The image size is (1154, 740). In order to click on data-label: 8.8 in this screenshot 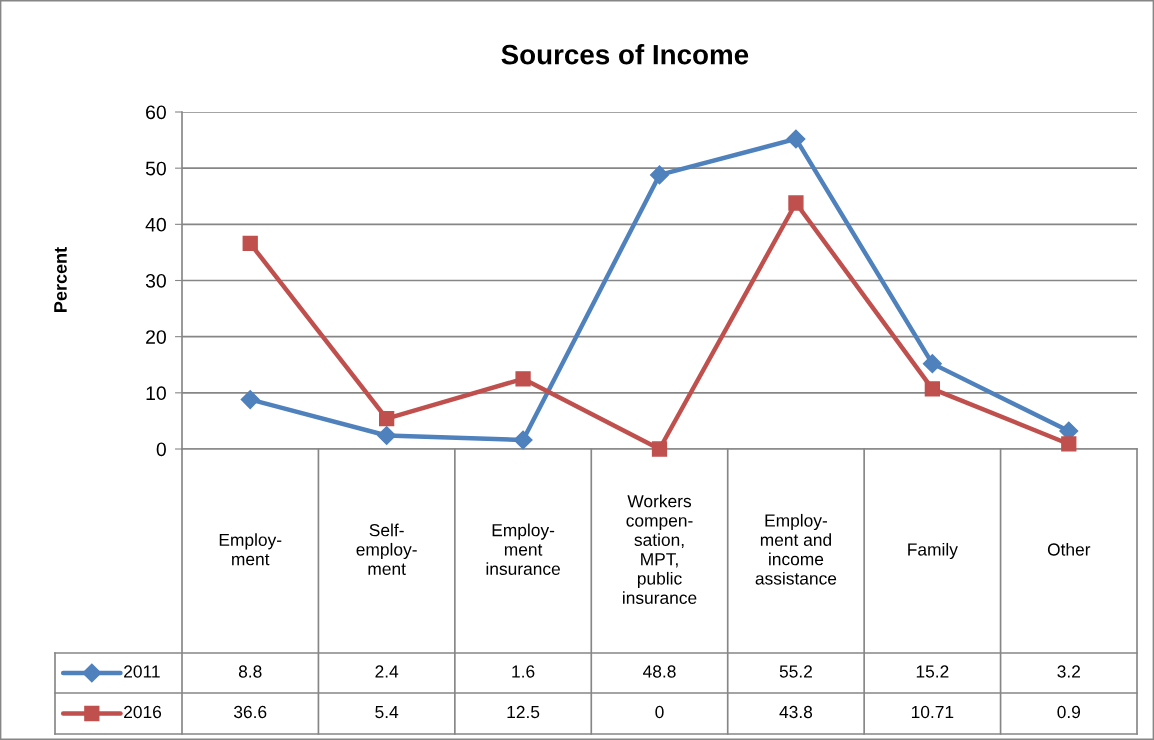, I will do `click(250, 671)`.